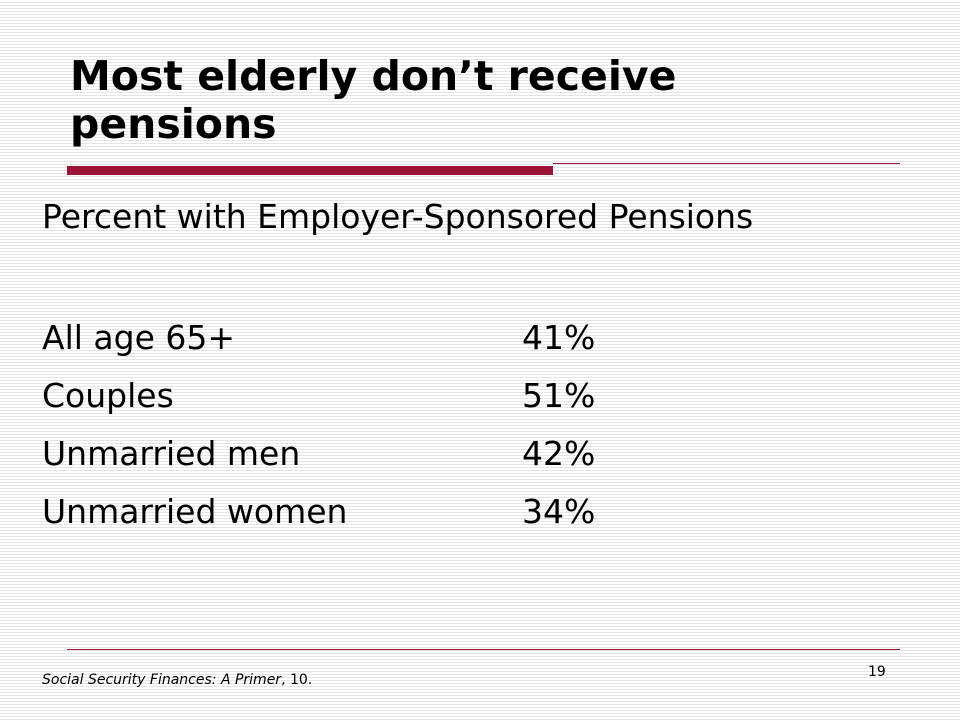 The width and height of the screenshot is (960, 720). I want to click on group-label: Unmarried men, so click(171, 453).